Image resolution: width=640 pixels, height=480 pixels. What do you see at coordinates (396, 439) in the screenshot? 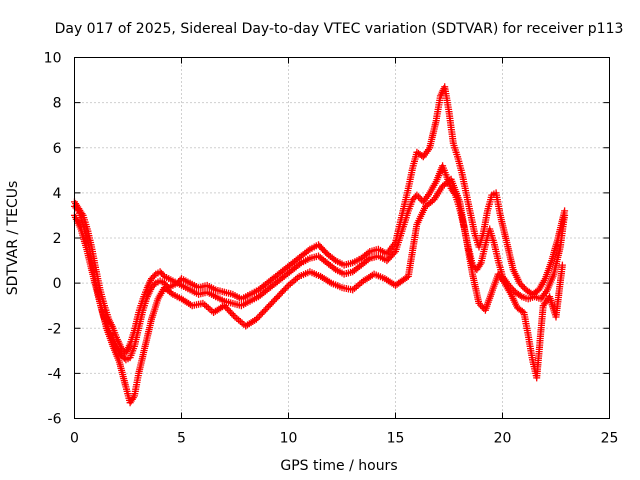
I see `x-tick-label: 15` at bounding box center [396, 439].